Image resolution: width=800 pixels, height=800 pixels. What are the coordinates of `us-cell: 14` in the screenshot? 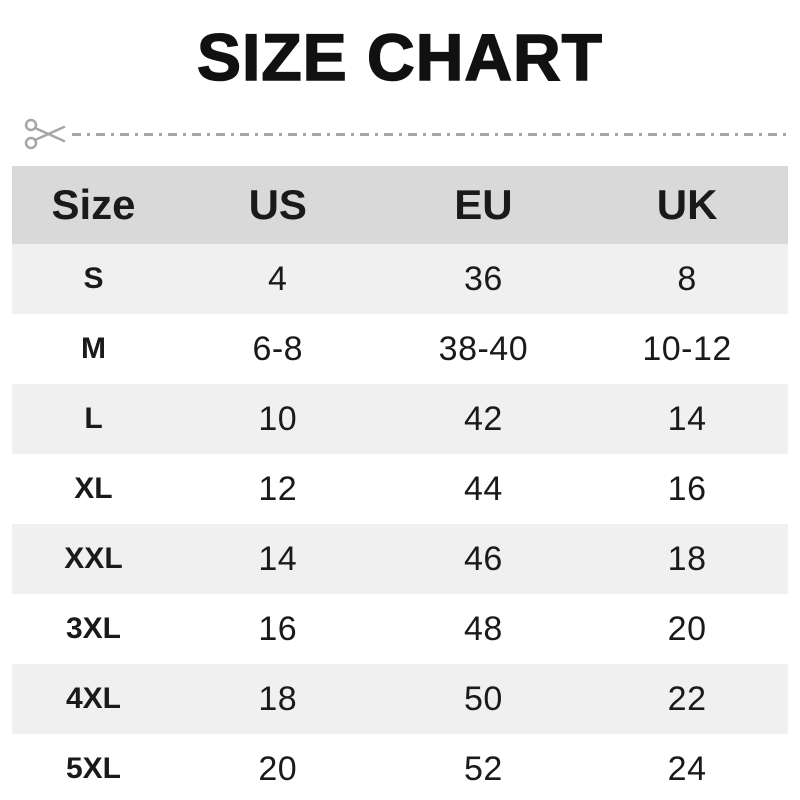 It's located at (278, 558).